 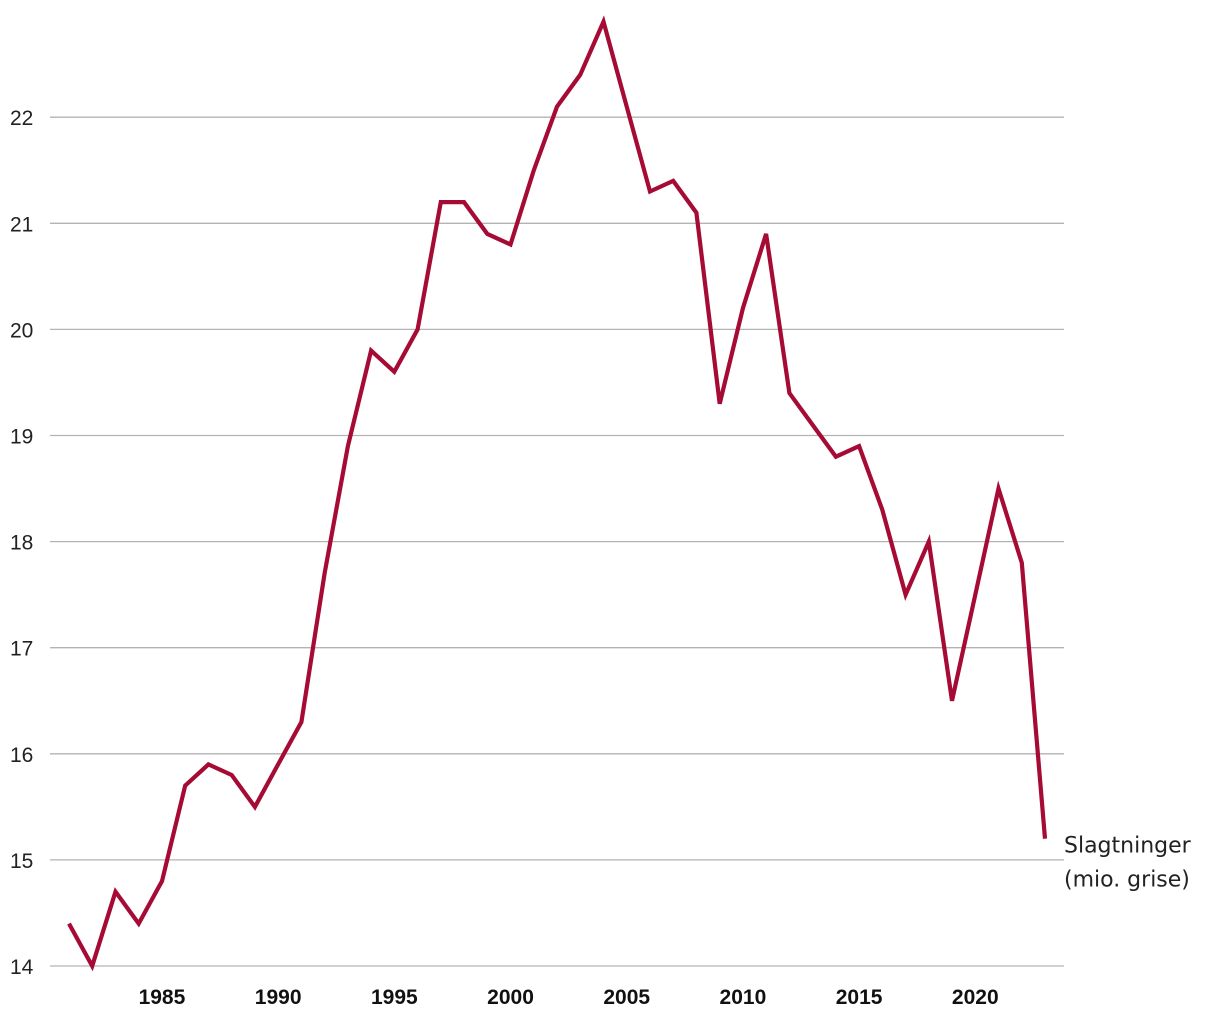 I want to click on y-tick-label-22: 22, so click(x=21, y=118).